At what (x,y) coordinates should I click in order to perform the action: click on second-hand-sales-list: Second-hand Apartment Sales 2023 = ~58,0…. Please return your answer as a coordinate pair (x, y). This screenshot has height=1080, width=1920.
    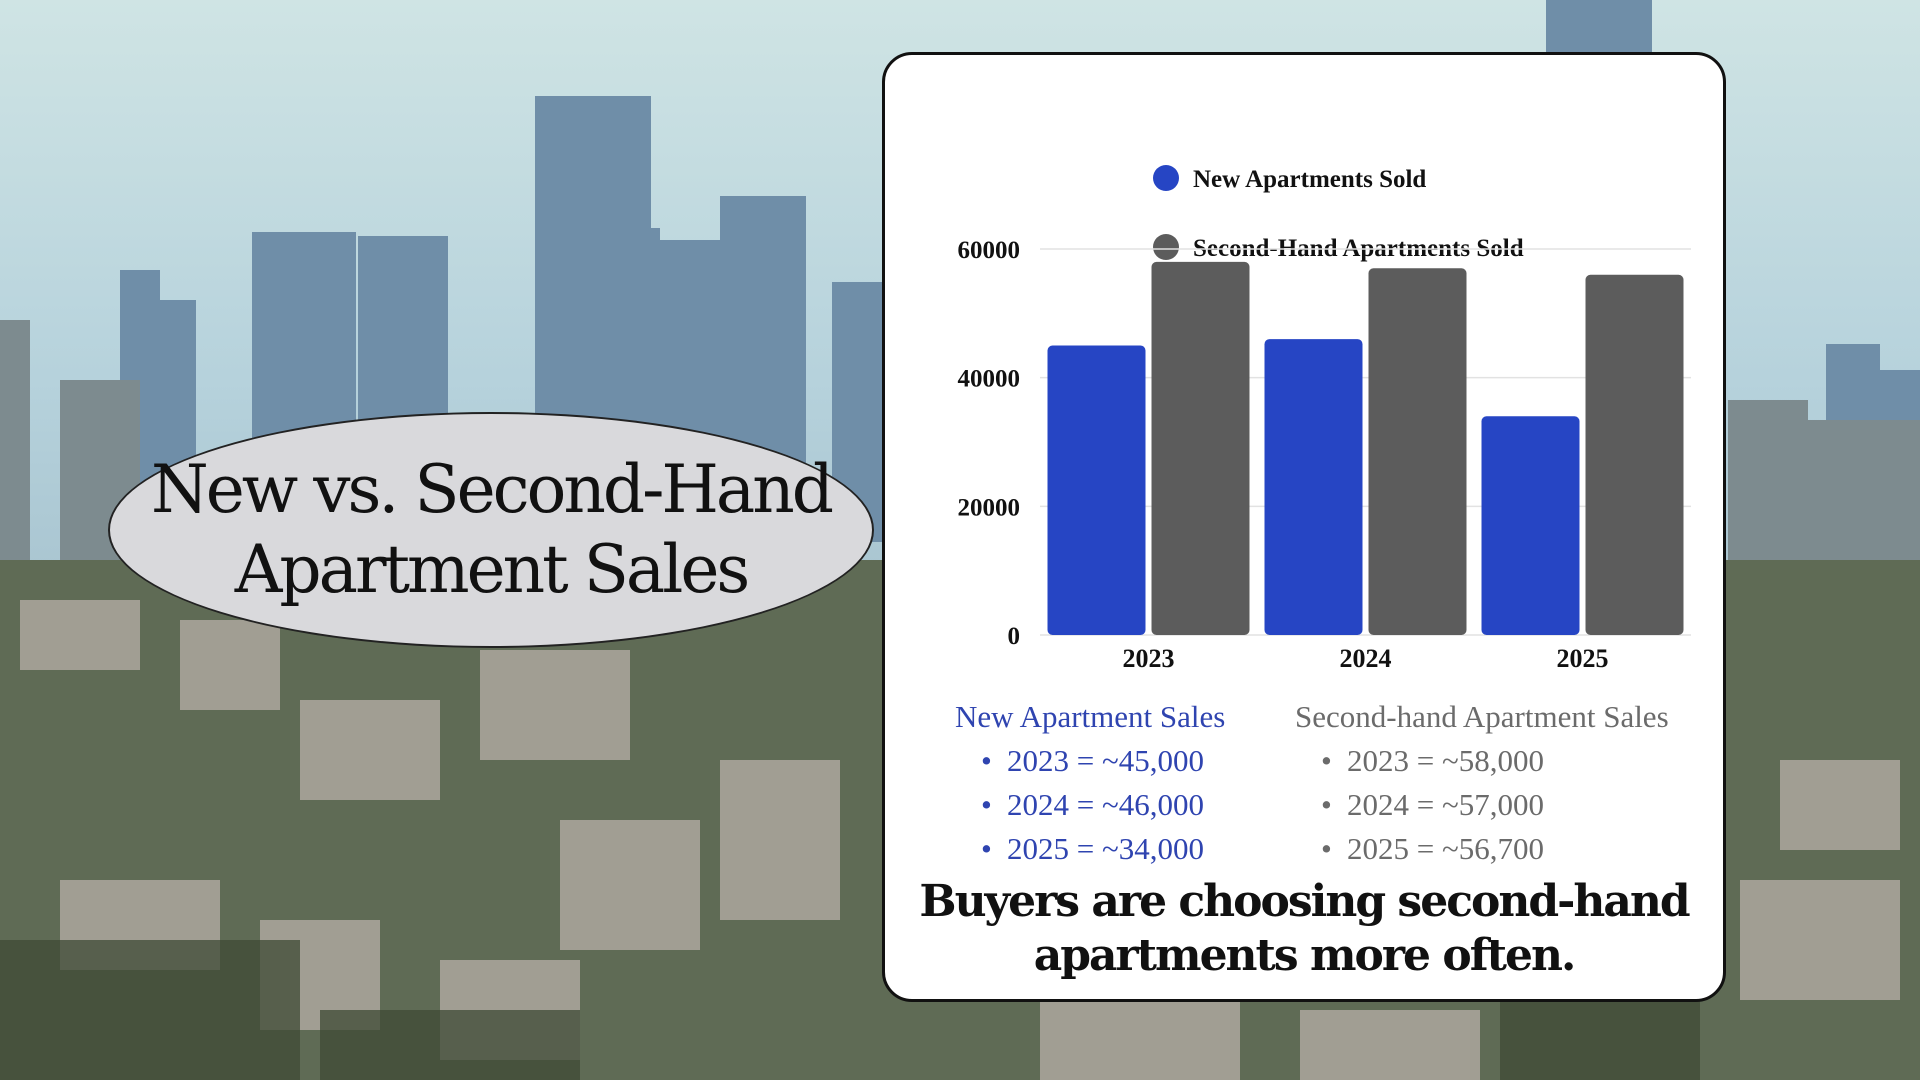
    Looking at the image, I should click on (1482, 783).